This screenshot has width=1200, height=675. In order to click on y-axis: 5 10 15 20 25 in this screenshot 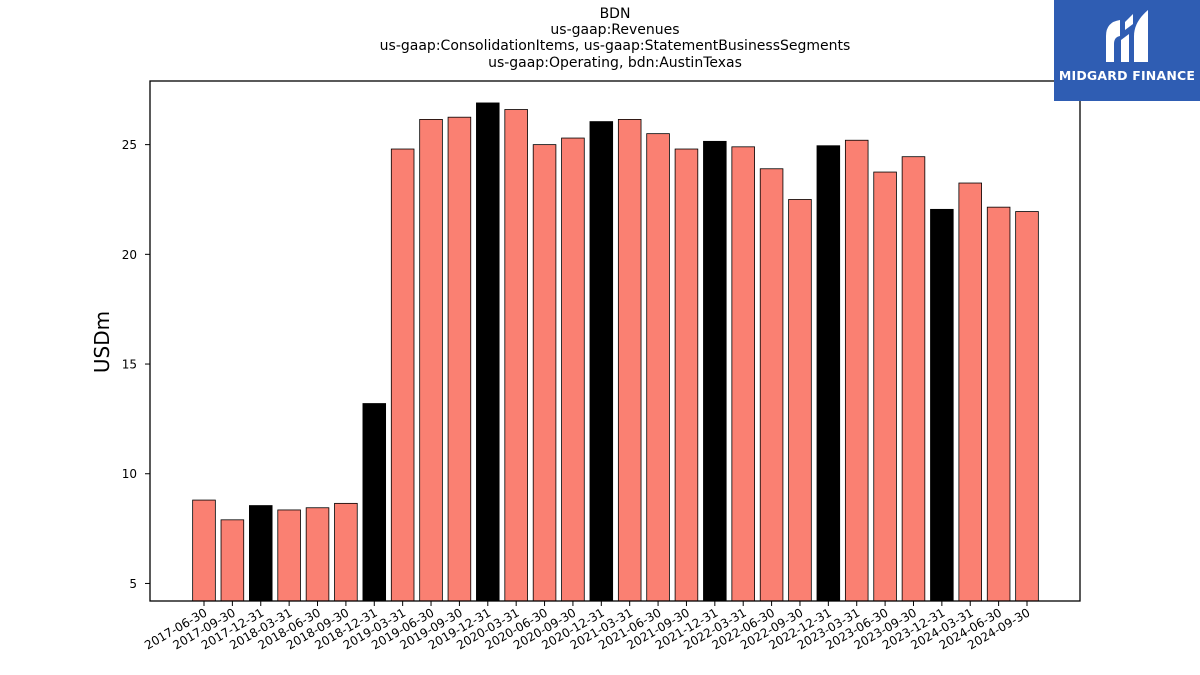, I will do `click(136, 364)`.